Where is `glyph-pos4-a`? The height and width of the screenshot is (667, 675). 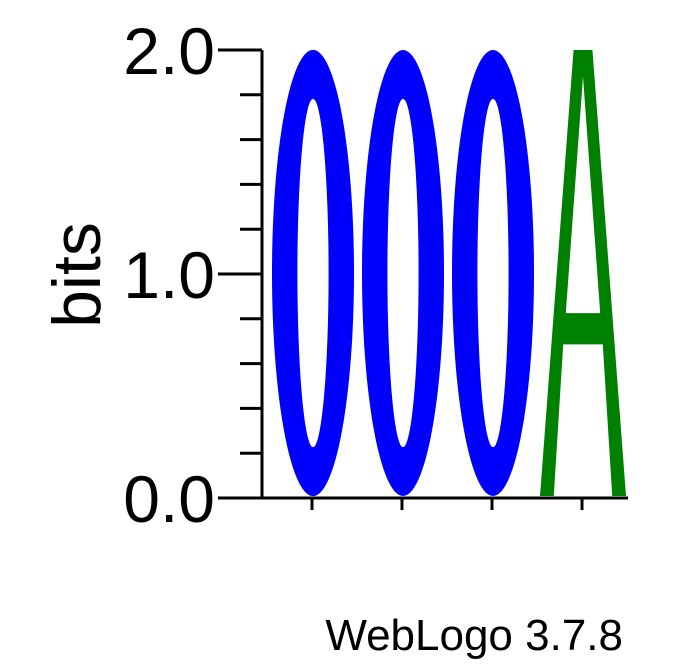 glyph-pos4-a is located at coordinates (583, 273).